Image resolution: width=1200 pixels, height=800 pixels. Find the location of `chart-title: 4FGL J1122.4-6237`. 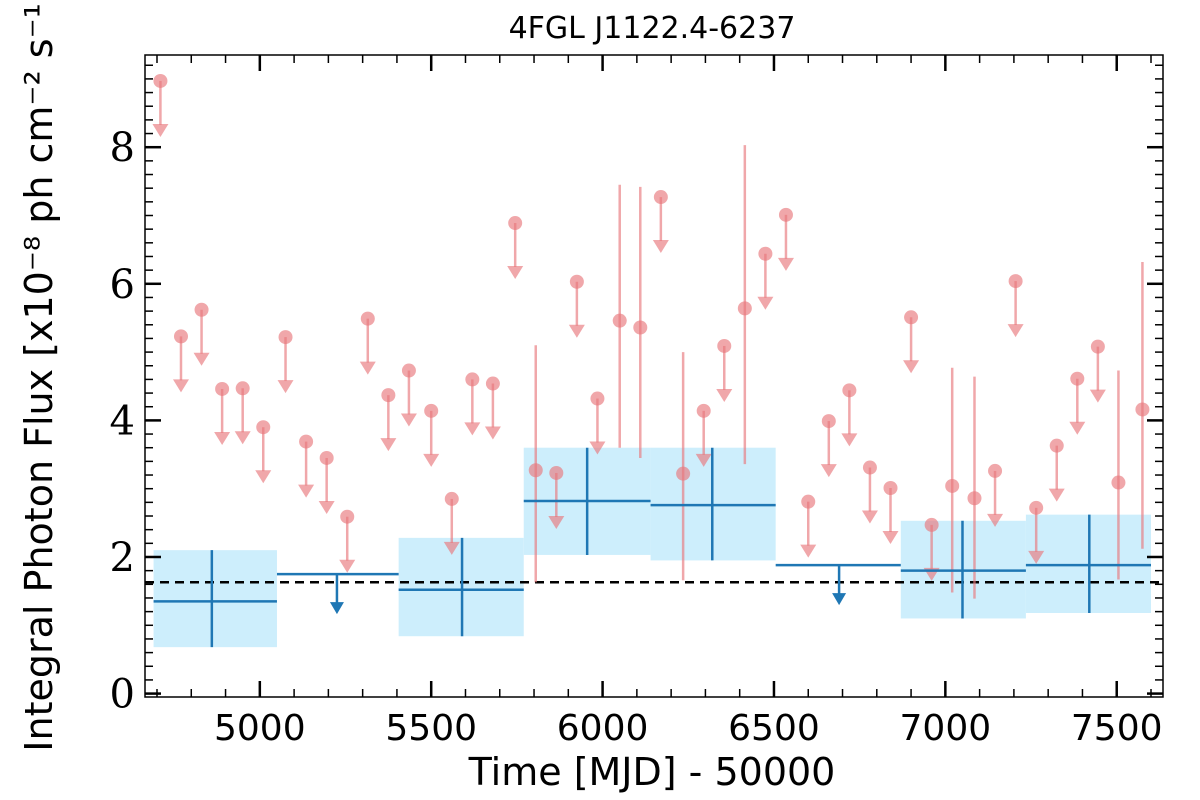

chart-title: 4FGL J1122.4-6237 is located at coordinates (652, 28).